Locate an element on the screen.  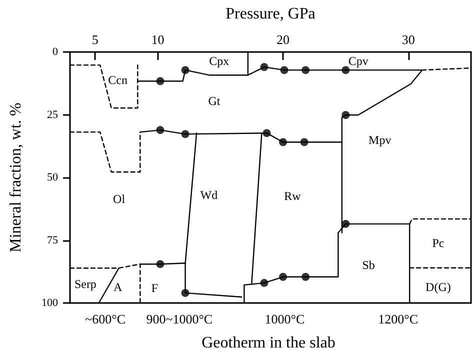
y-tick-label: 100 is located at coordinates (50, 303).